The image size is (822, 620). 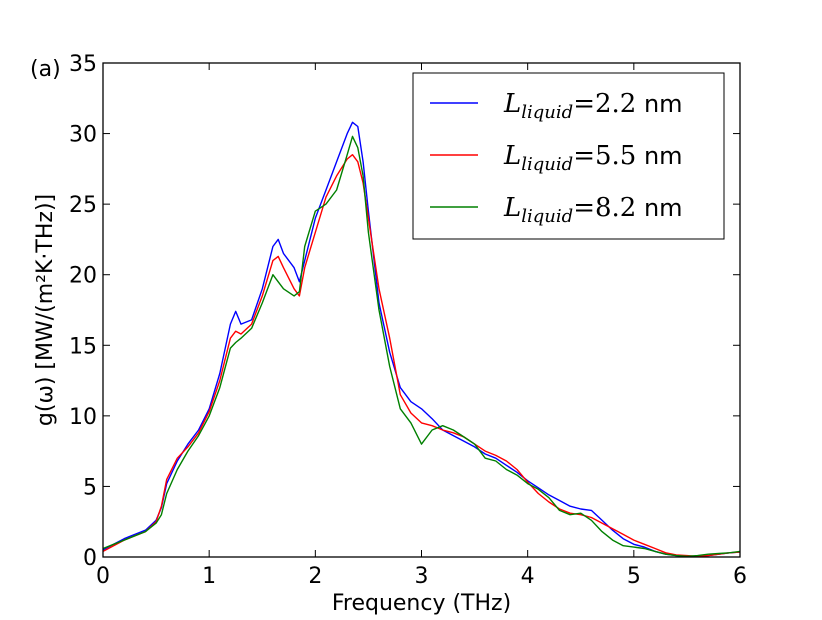 What do you see at coordinates (83, 276) in the screenshot?
I see `y-tick-label: 20` at bounding box center [83, 276].